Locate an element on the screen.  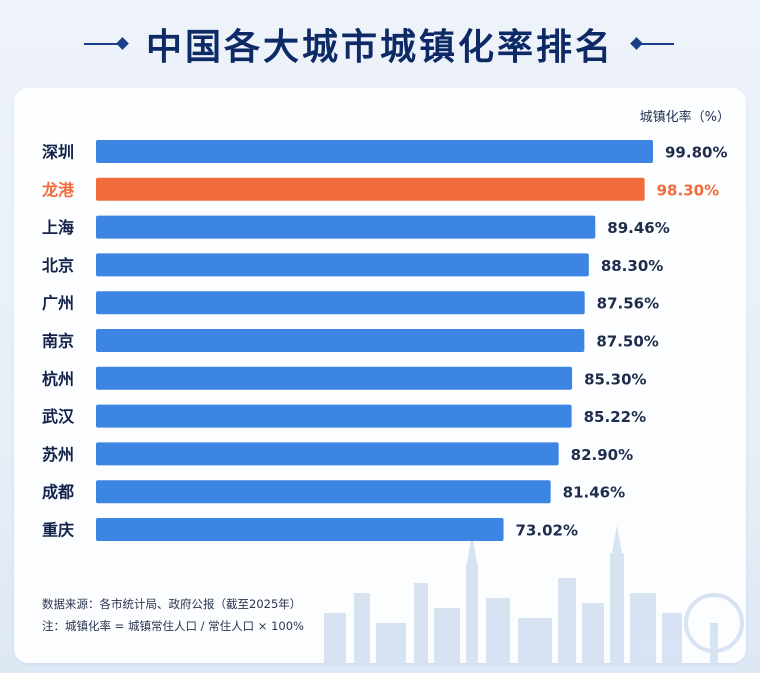
category-label: 苏州 is located at coordinates (58, 454).